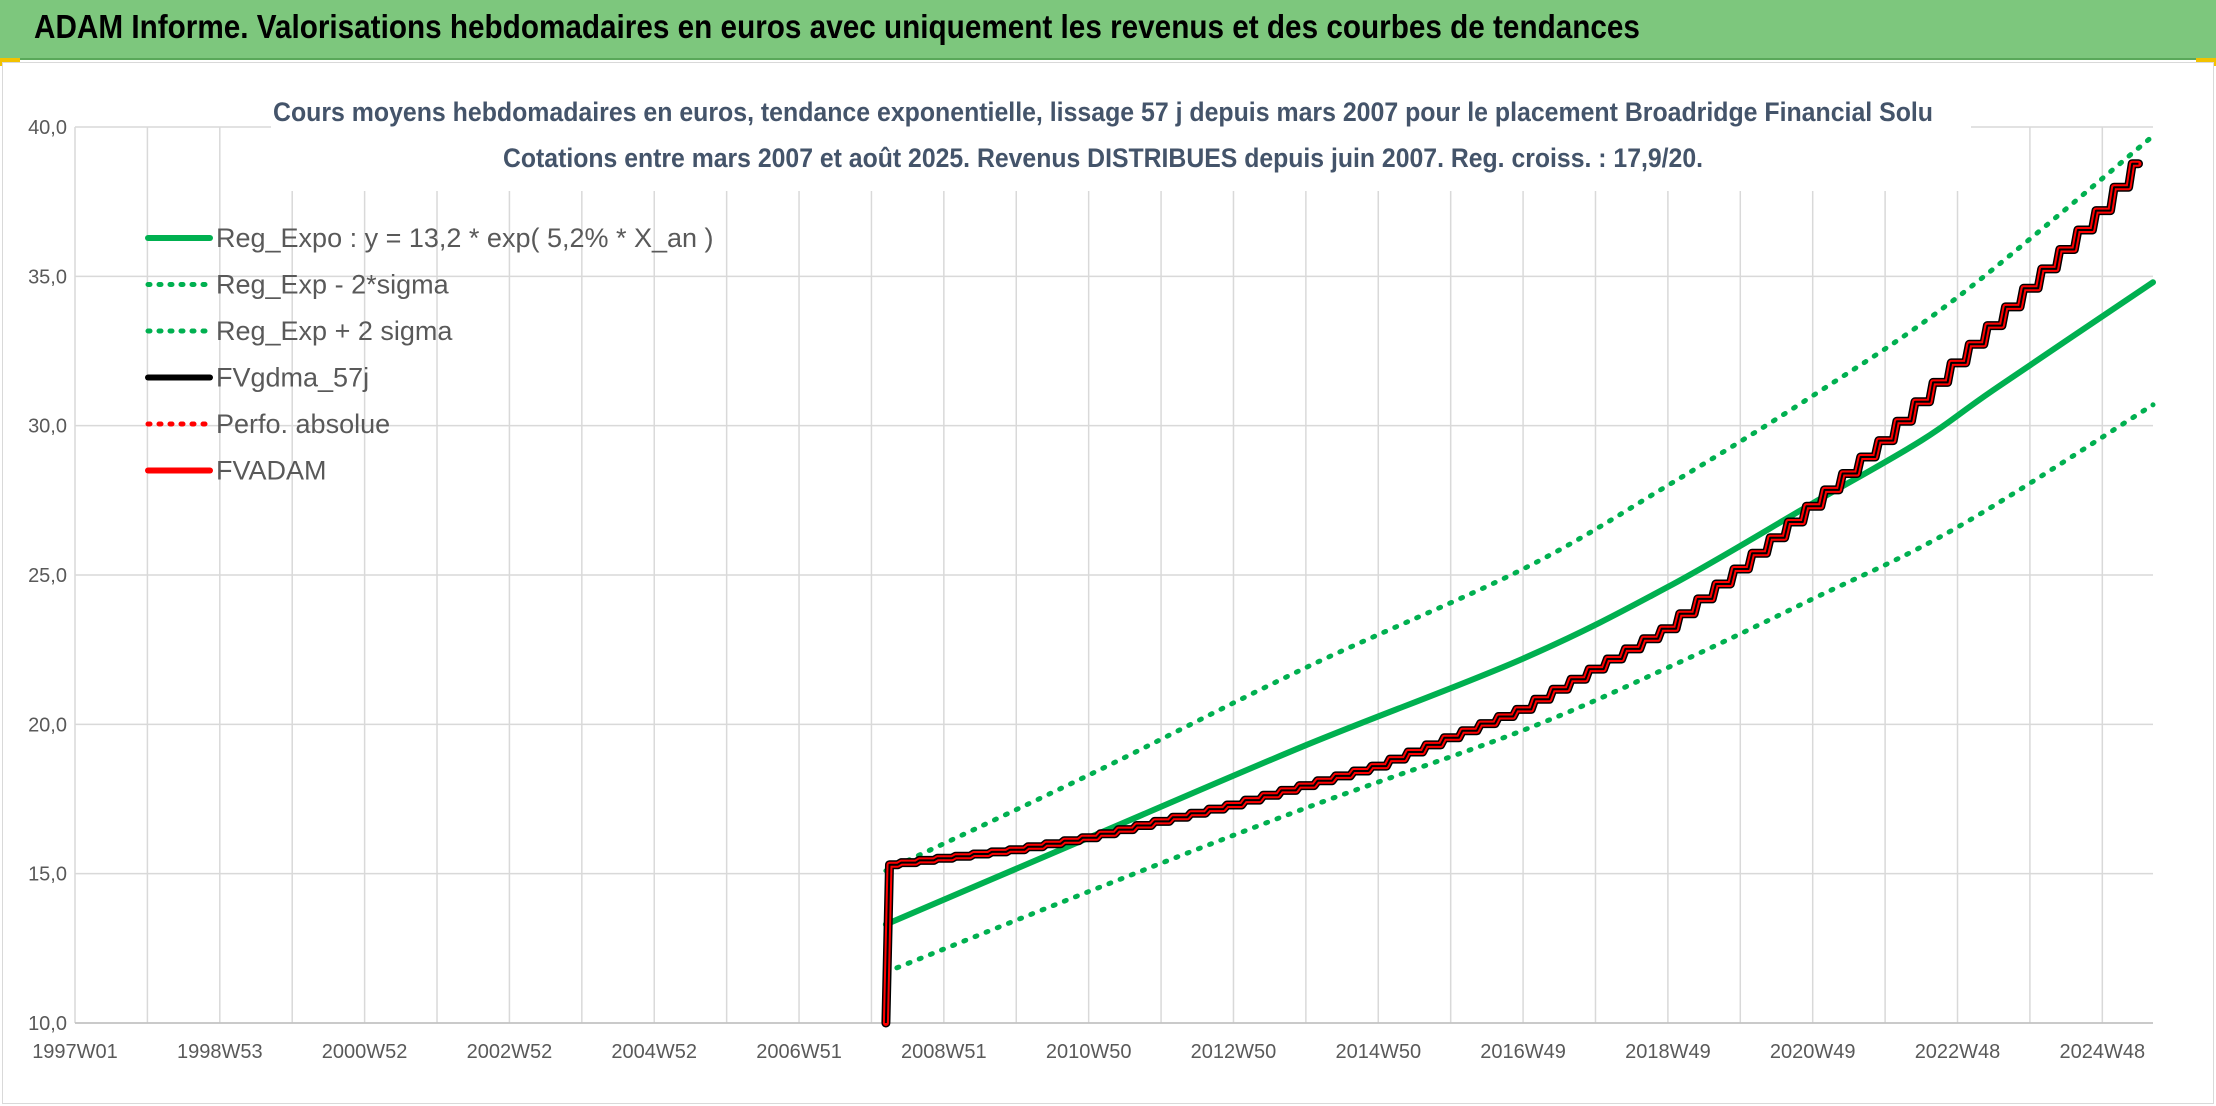  I want to click on legend-label: FVADAM, so click(271, 471).